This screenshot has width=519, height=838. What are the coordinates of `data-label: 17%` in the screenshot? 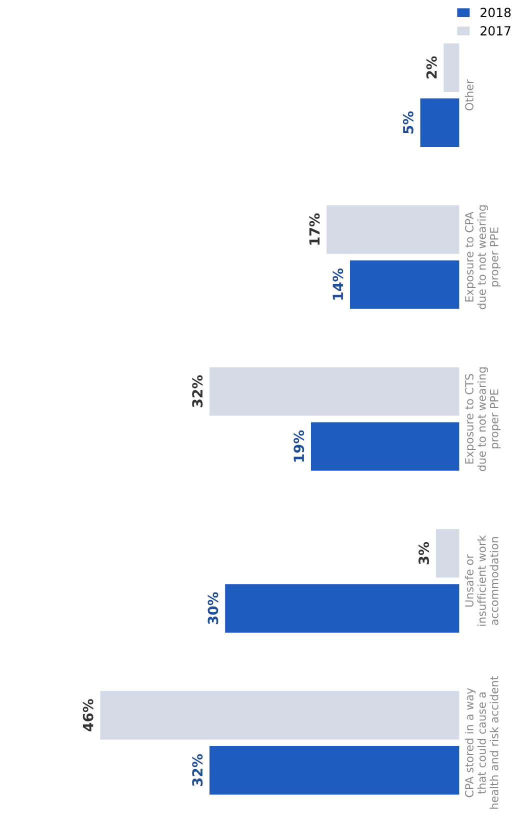 It's located at (314, 229).